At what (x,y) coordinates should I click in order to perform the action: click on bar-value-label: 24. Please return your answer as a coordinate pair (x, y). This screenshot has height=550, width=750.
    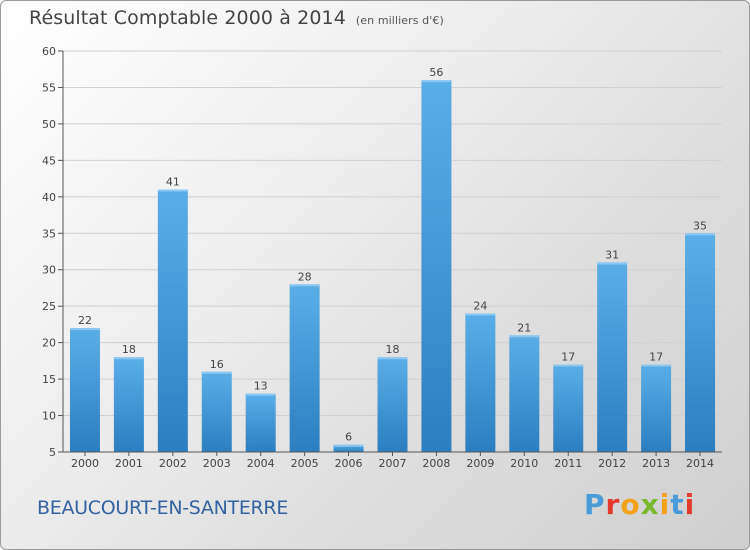
    Looking at the image, I should click on (480, 305).